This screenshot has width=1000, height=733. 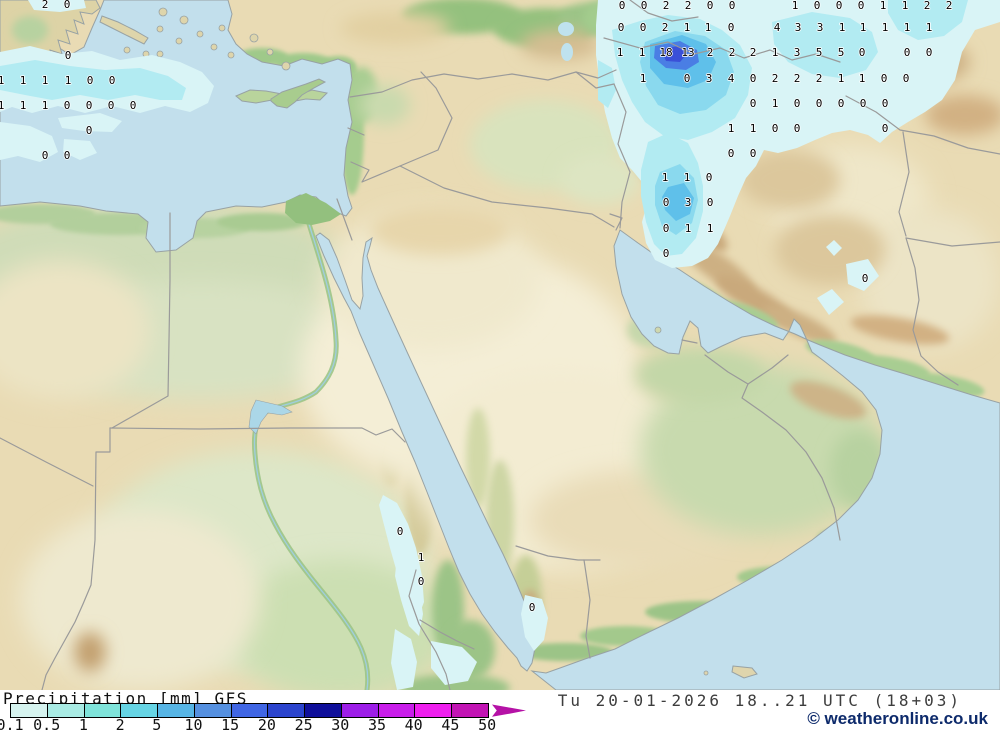 I want to click on border-iran-pakistan, so click(x=932, y=311).